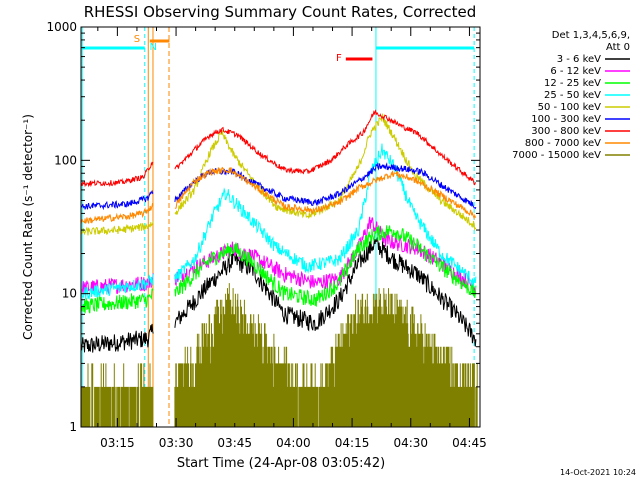 This screenshot has height=480, width=640. I want to click on legend-entry-label: 25 - 50 keV, so click(572, 95).